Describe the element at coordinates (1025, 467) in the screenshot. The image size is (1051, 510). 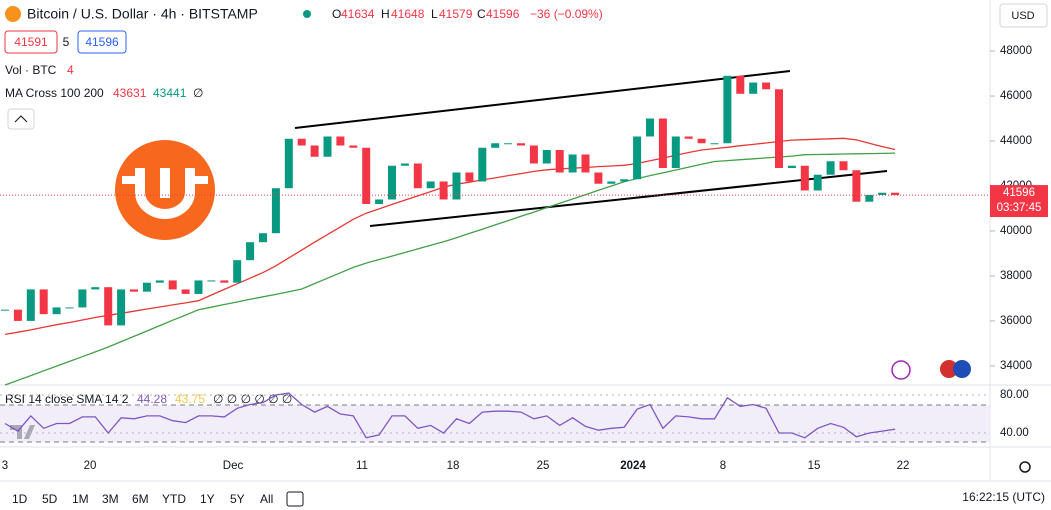
I see `settings-icon` at that location.